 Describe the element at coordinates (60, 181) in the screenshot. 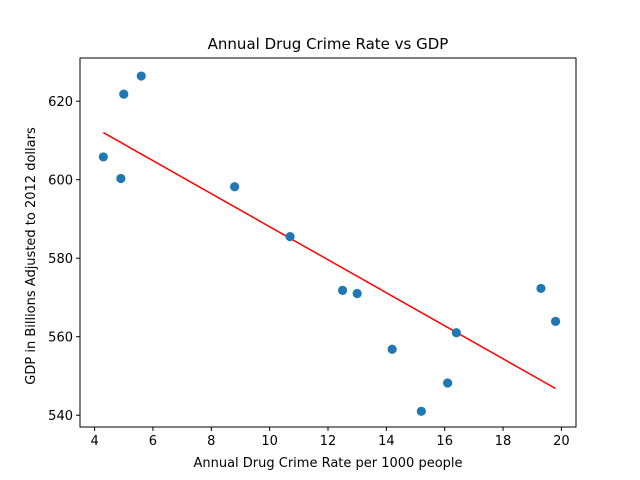

I see `y-tick-label: 600` at that location.